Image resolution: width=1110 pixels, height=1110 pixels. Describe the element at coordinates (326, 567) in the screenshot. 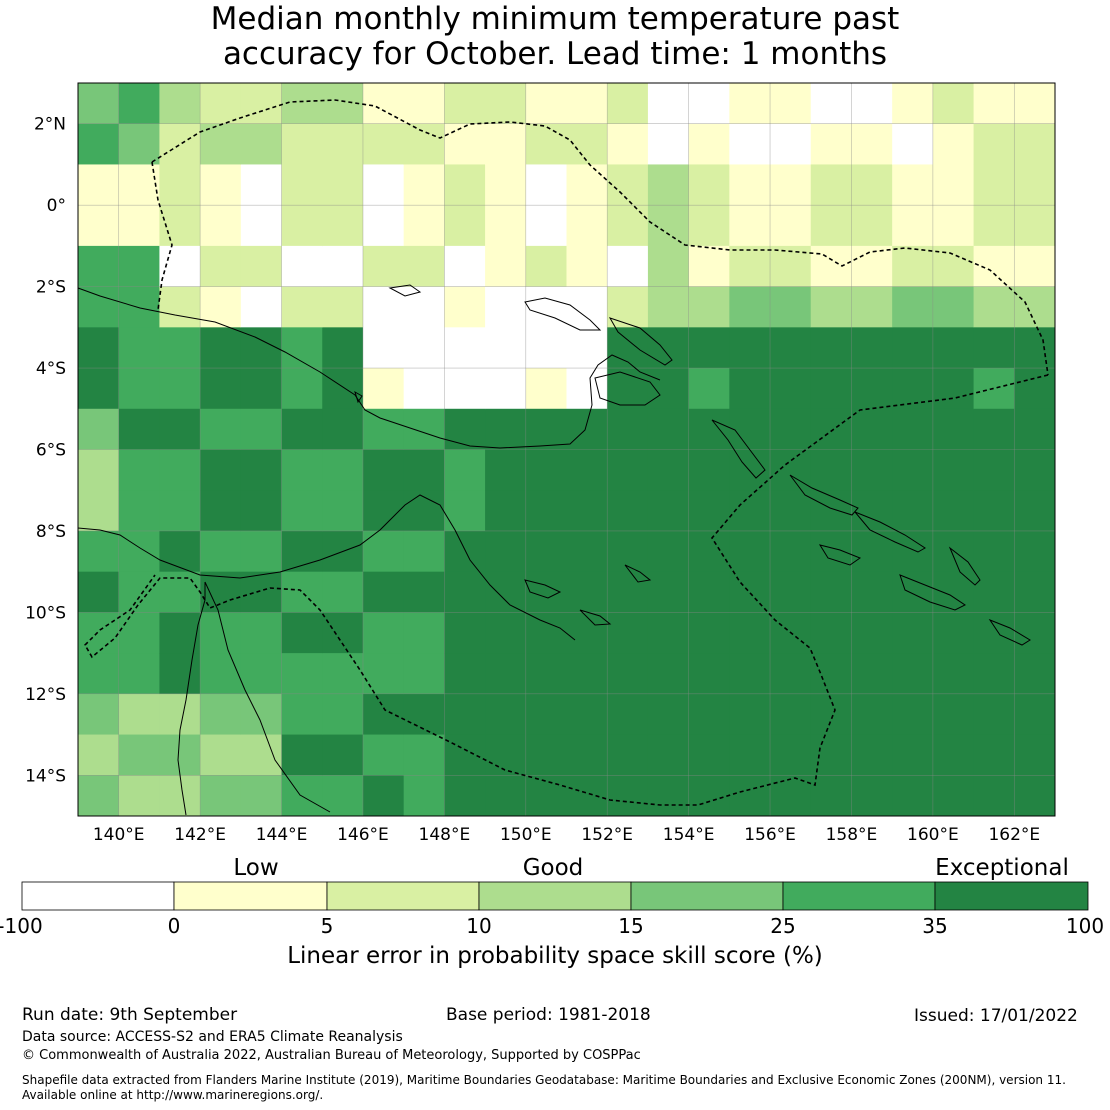

I see `new-guinea-south-coast` at that location.